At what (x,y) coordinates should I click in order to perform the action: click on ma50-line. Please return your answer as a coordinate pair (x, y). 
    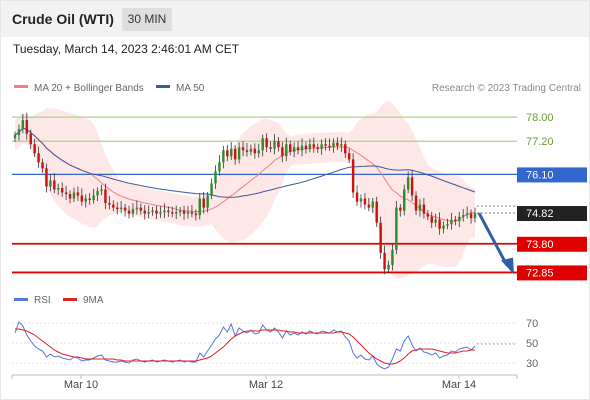
    Looking at the image, I should click on (245, 162).